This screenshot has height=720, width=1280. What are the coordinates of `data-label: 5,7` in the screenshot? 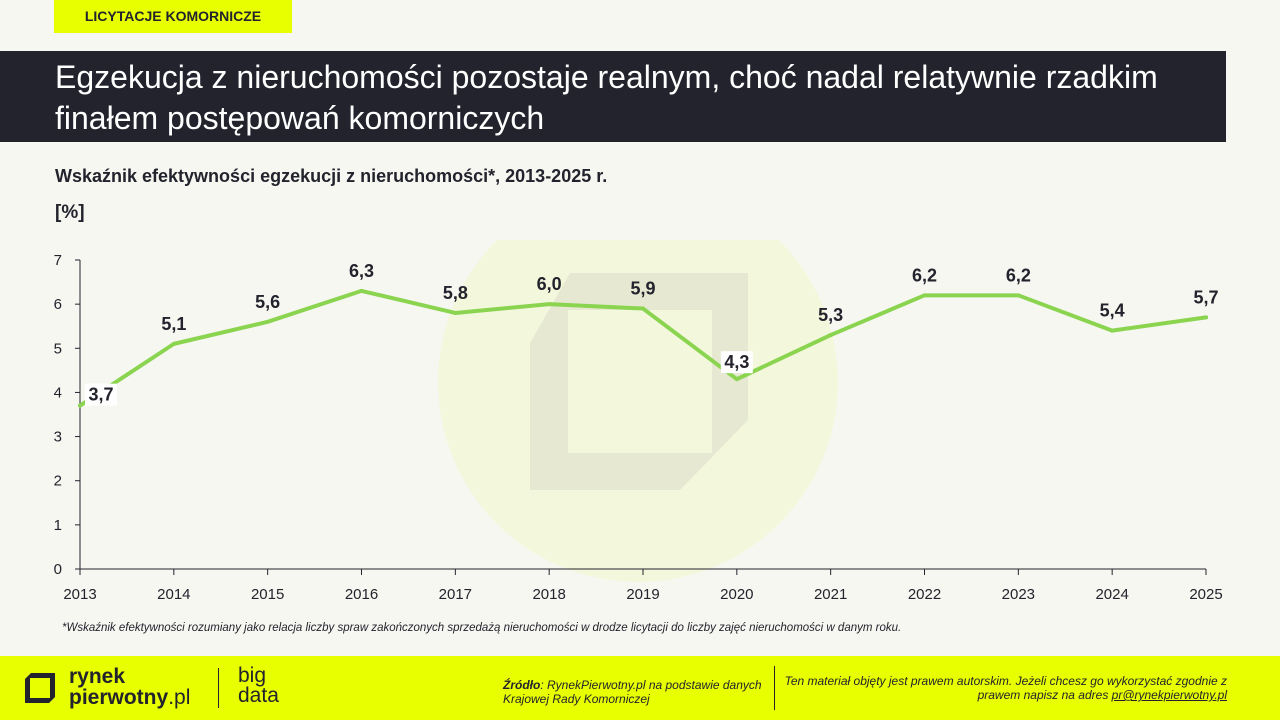 It's located at (1205, 297).